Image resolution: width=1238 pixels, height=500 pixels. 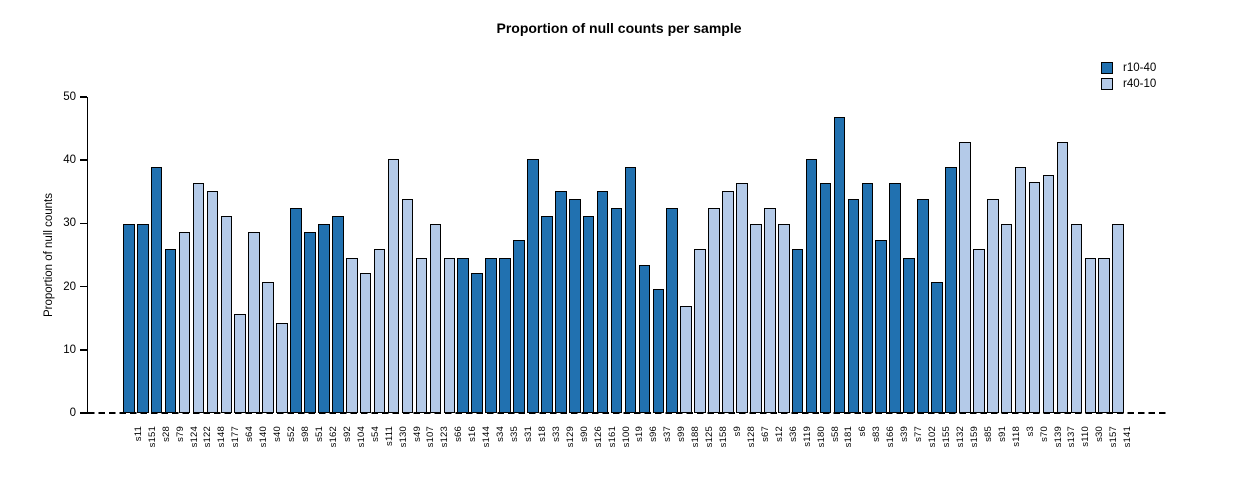 What do you see at coordinates (1062, 277) in the screenshot?
I see `bar-s137` at bounding box center [1062, 277].